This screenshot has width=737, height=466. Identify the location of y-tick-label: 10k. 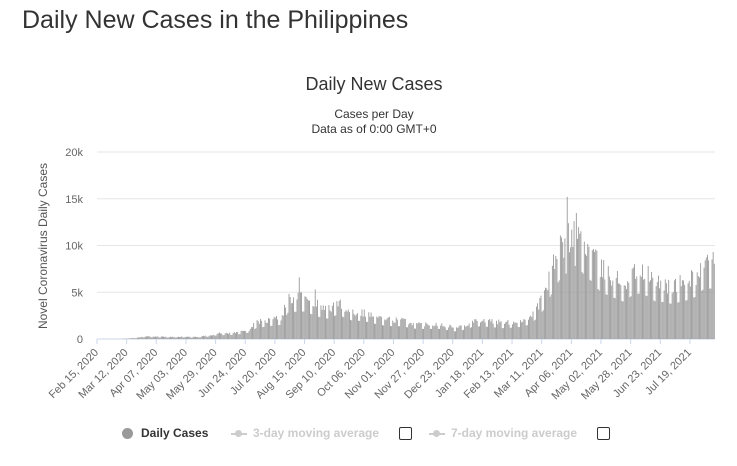
(74, 247).